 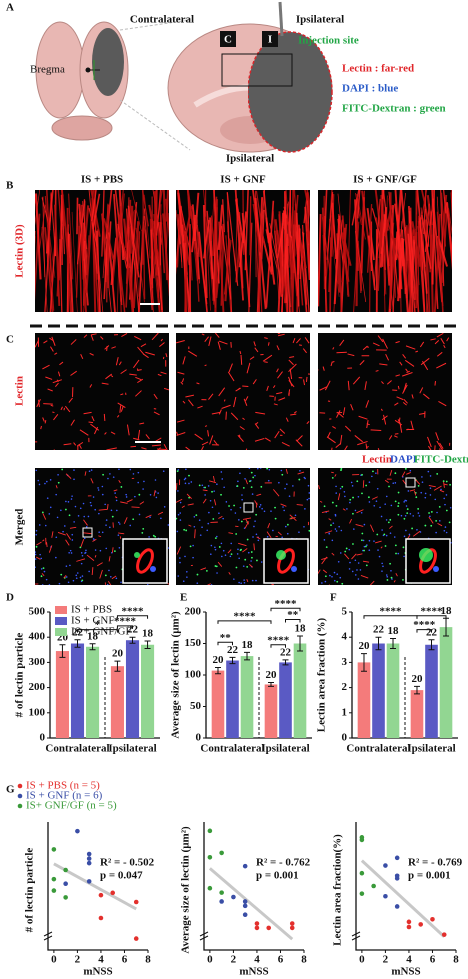 What do you see at coordinates (356, 936) in the screenshot?
I see `axis-break` at bounding box center [356, 936].